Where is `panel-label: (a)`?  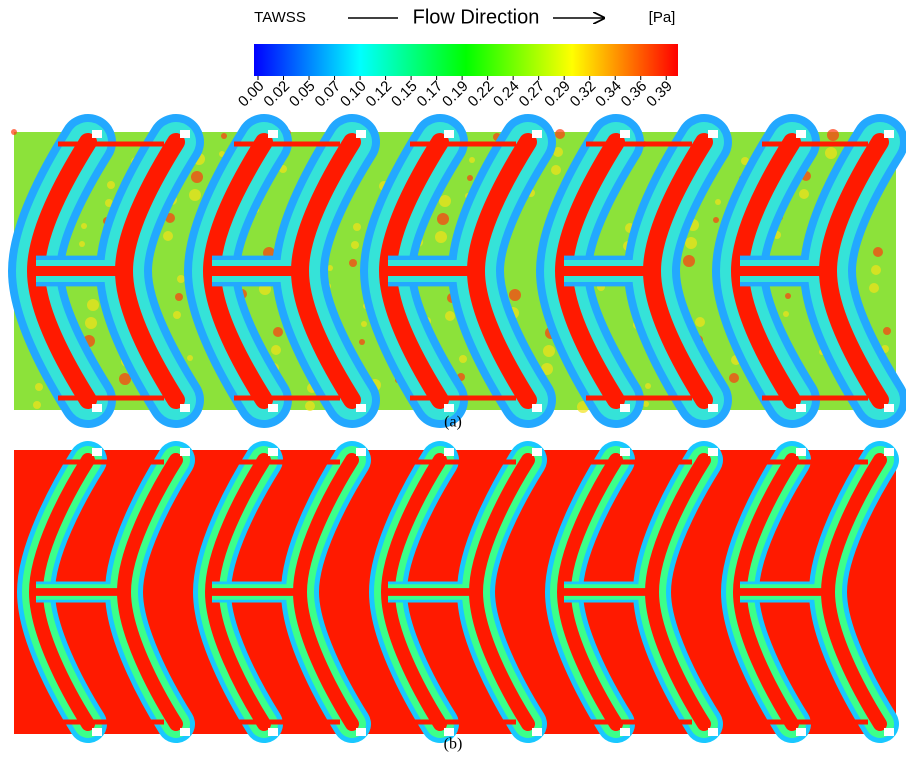
panel-label: (a) is located at coordinates (453, 422).